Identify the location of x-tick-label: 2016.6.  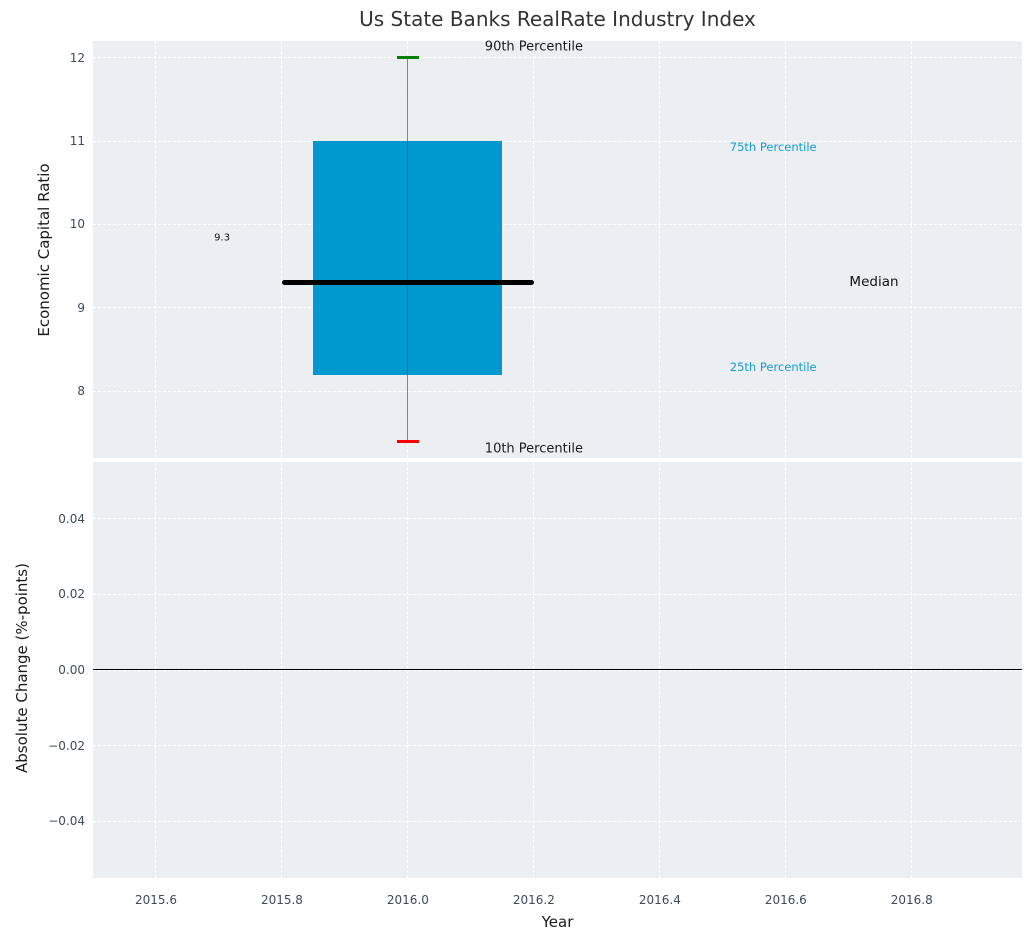
(785, 900).